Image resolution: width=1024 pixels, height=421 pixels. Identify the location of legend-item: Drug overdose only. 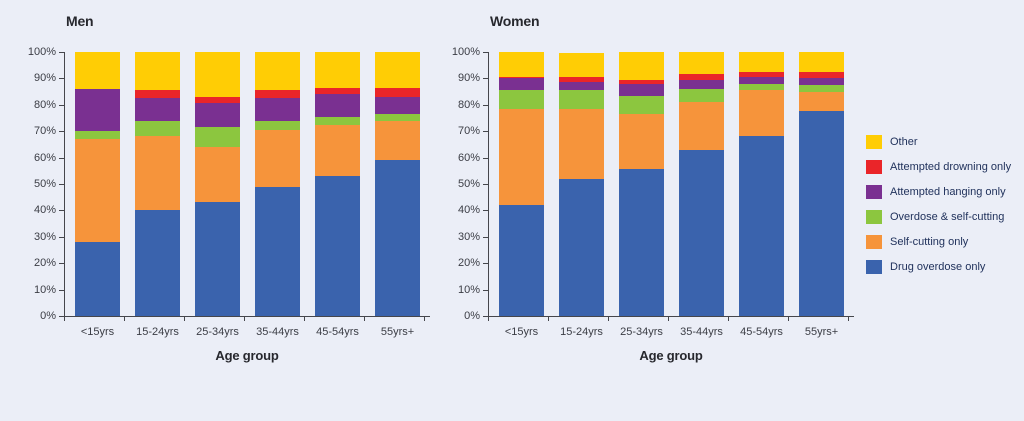
(942, 270).